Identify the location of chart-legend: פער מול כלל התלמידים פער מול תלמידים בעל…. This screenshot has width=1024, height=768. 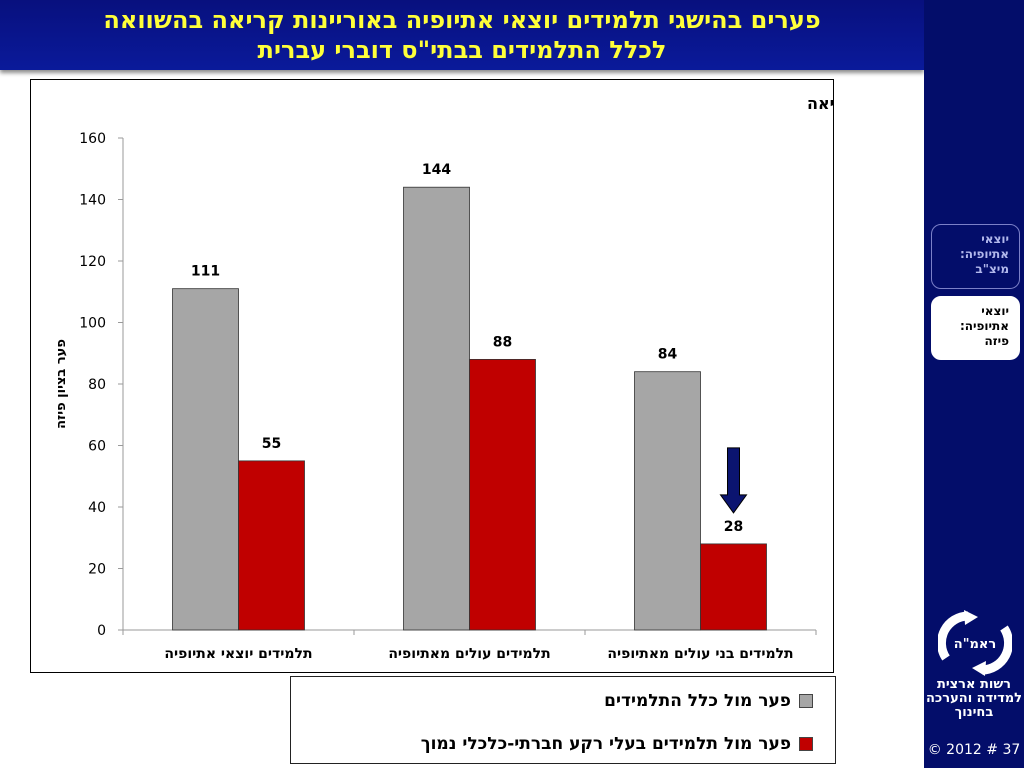
(563, 720).